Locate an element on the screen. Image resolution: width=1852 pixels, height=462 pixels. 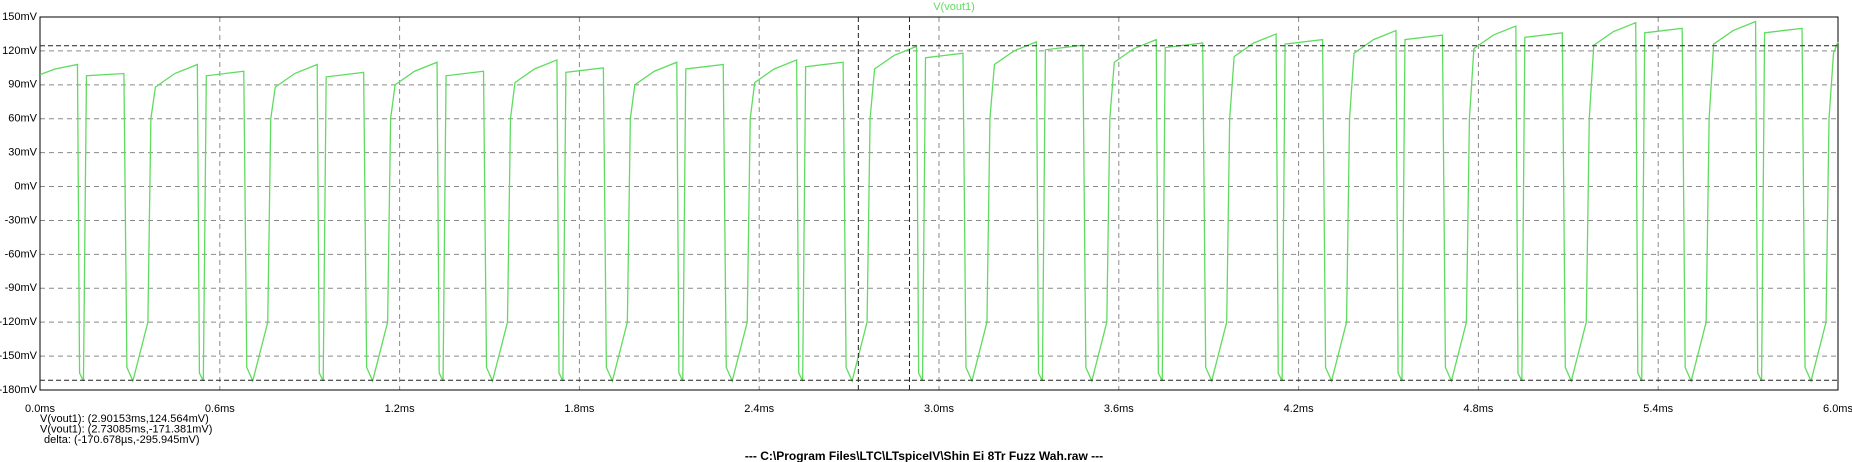
x-tick-label: 4.2ms is located at coordinates (1299, 409).